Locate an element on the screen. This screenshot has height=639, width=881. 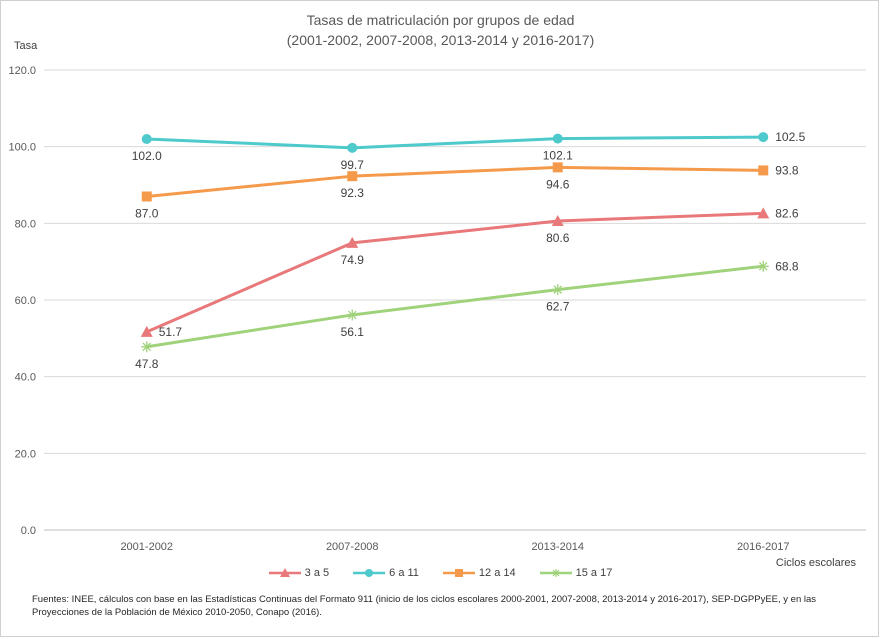
x-tick-label: 2001-2002 is located at coordinates (146, 547).